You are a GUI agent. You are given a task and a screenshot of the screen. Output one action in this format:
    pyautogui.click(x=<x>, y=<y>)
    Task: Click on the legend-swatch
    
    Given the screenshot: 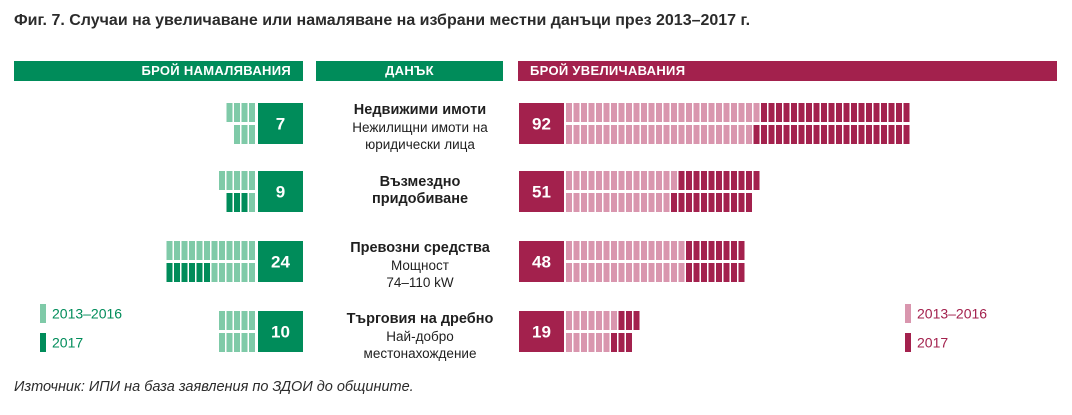 What is the action you would take?
    pyautogui.click(x=43, y=313)
    